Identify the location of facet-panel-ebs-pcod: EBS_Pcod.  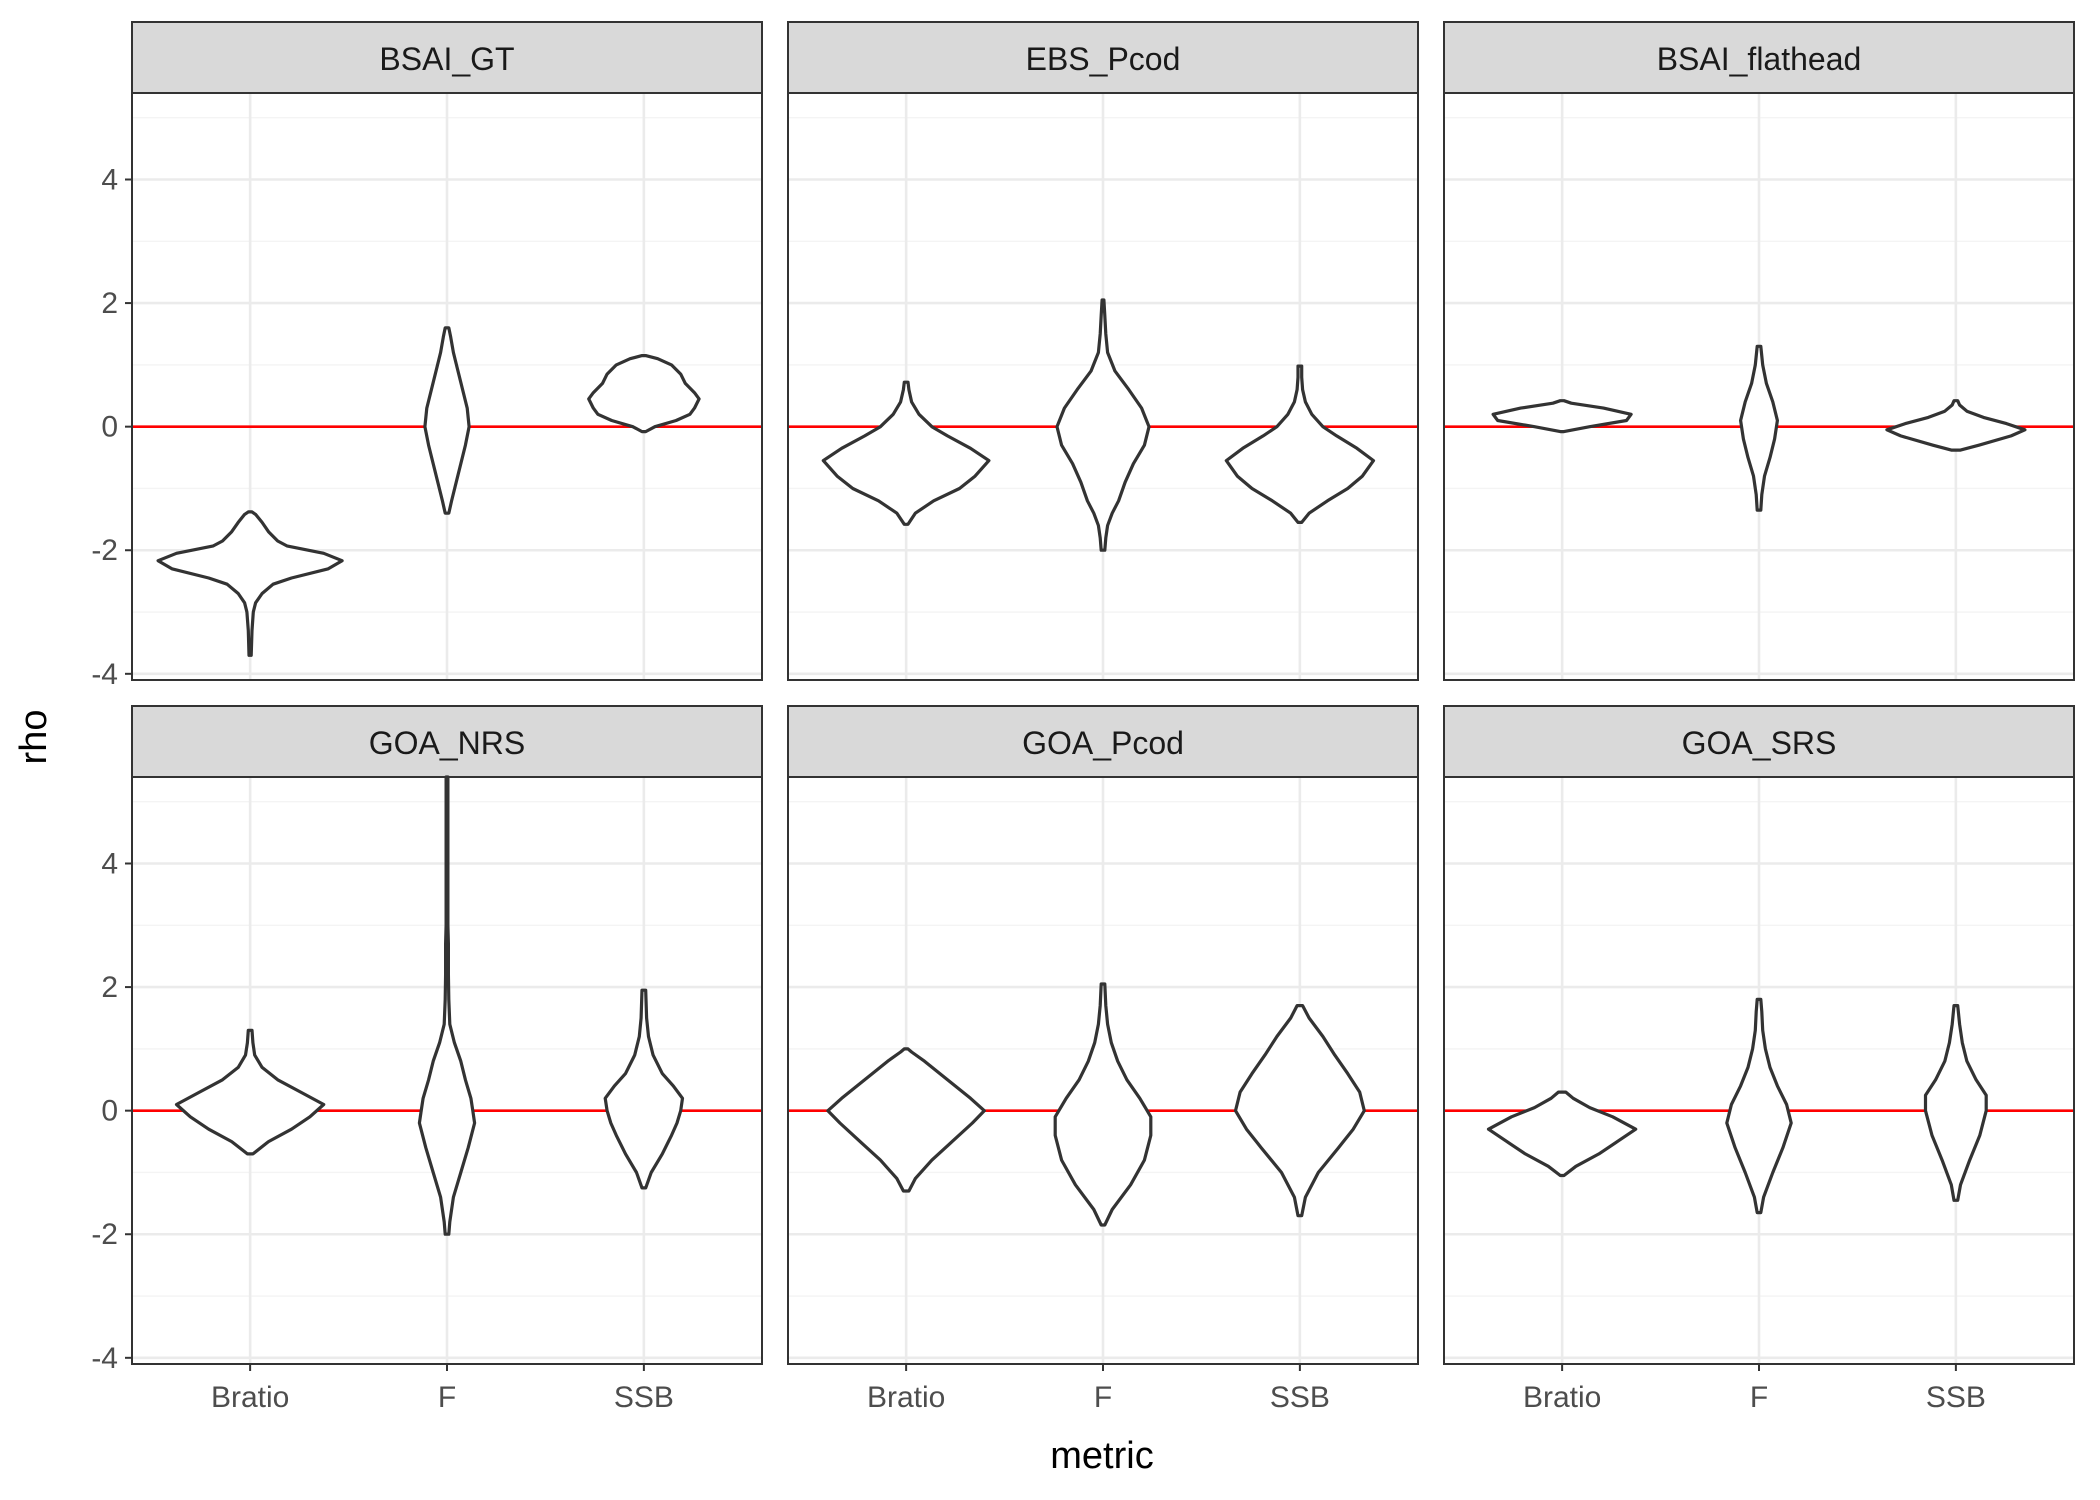
(1103, 351).